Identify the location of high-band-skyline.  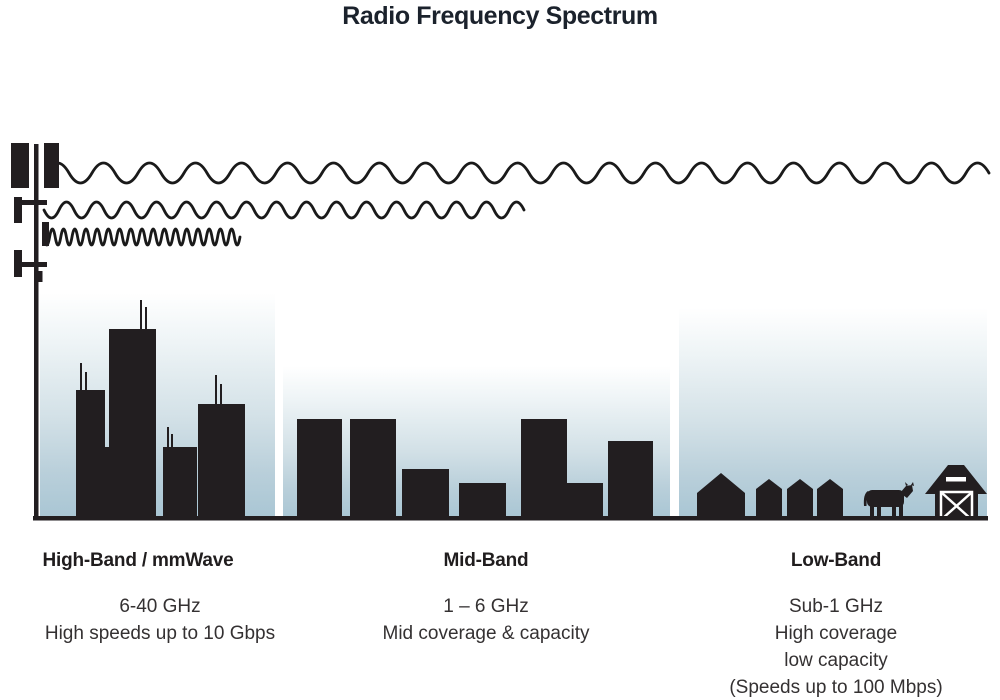
(160, 409).